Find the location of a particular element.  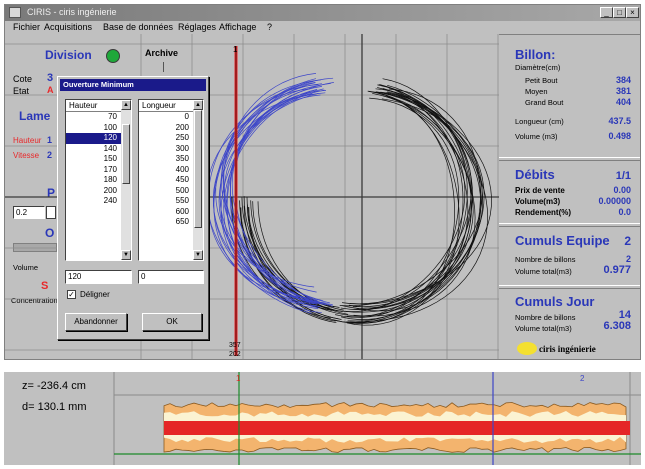

hauteur-list-header: Hauteur is located at coordinates (98, 106).